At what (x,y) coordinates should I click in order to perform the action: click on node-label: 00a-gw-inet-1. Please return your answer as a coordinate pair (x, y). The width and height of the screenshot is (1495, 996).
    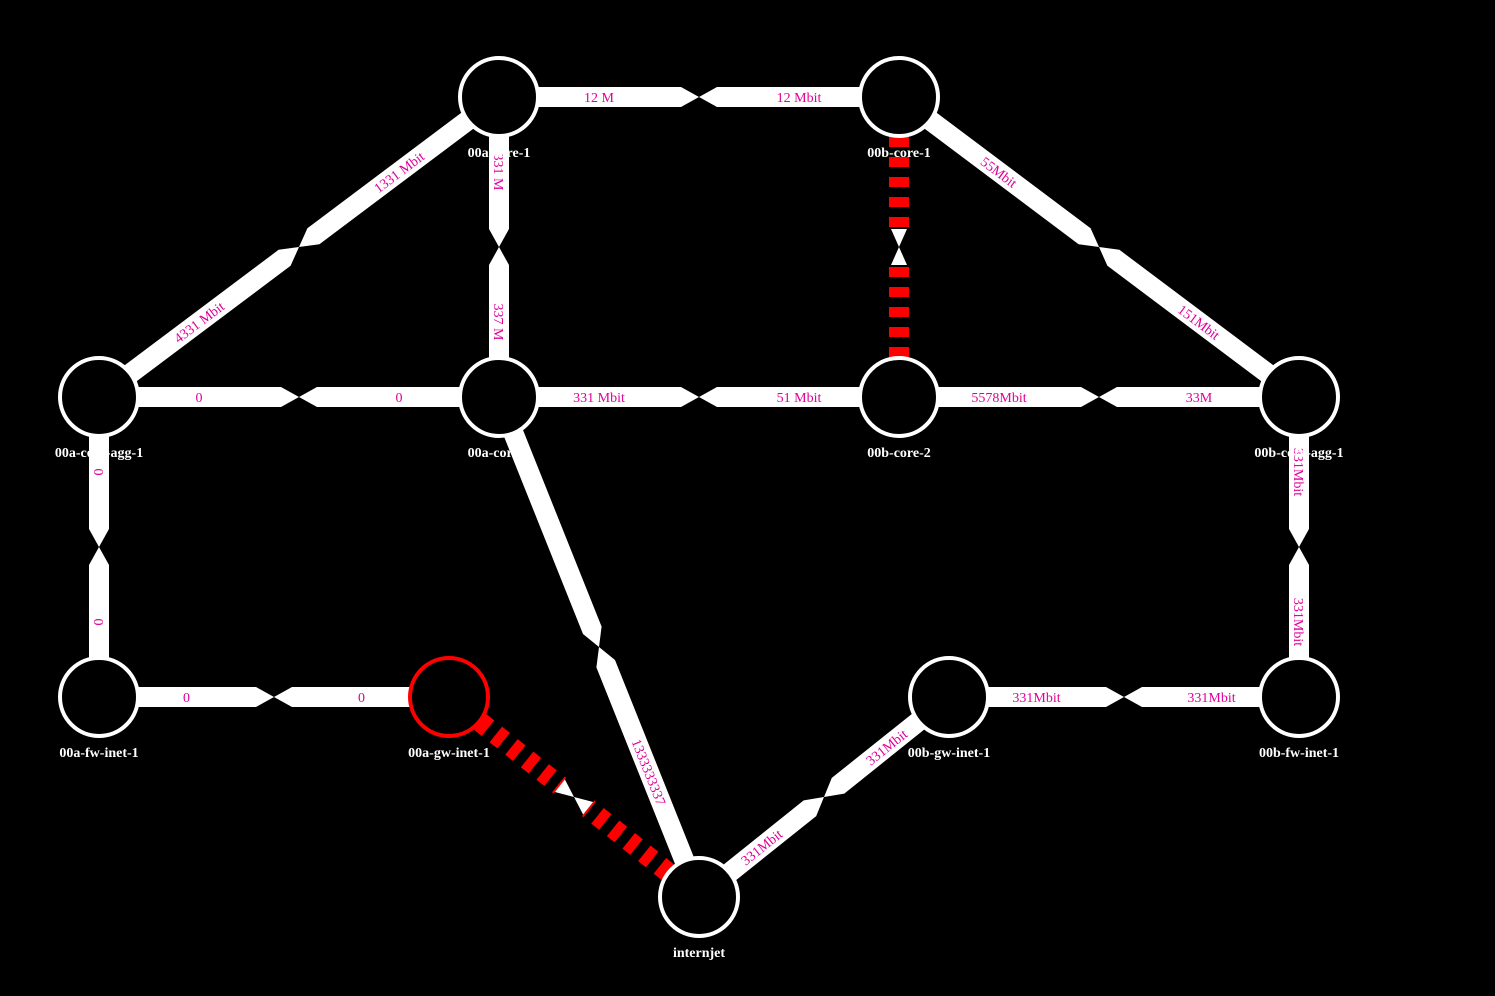
    Looking at the image, I should click on (449, 753).